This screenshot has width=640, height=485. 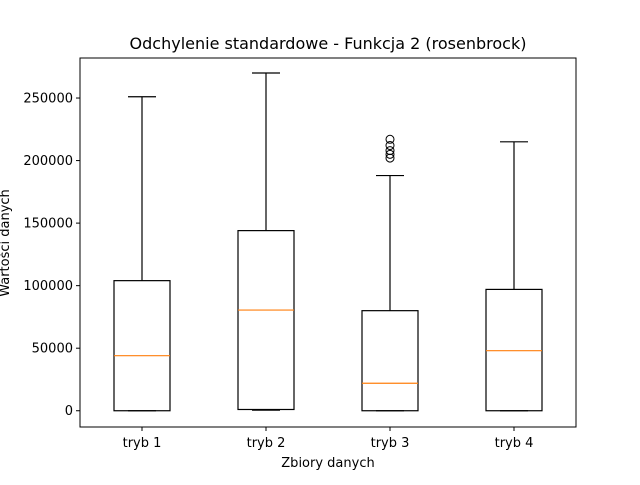 What do you see at coordinates (266, 443) in the screenshot?
I see `x-tick-label: tryb 2` at bounding box center [266, 443].